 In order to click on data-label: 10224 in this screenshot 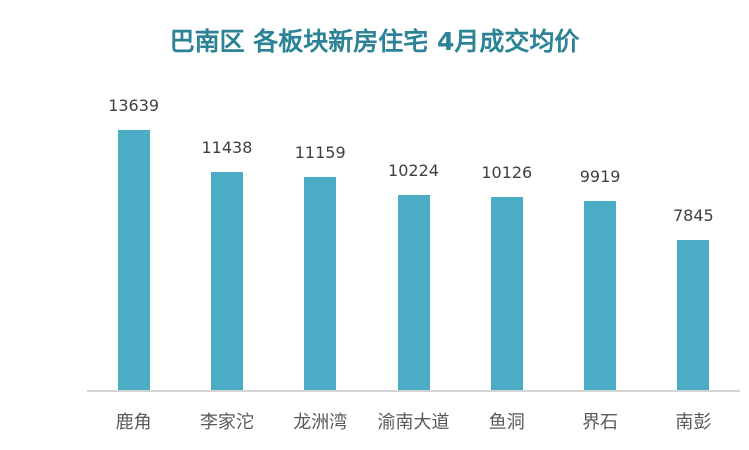, I will do `click(413, 171)`.